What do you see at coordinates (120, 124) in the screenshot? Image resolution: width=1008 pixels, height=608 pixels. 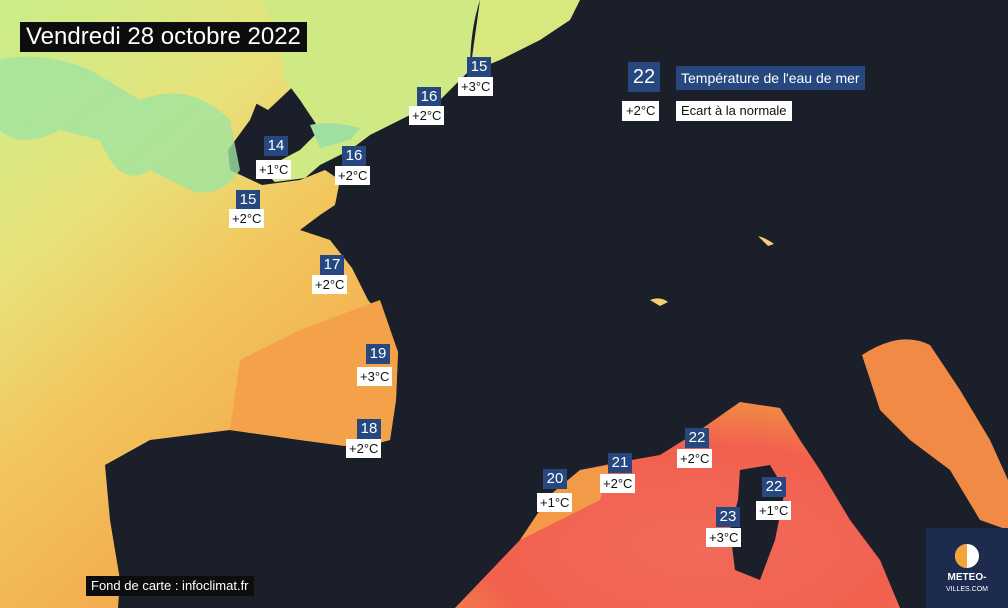 I see `cool-water-patch` at bounding box center [120, 124].